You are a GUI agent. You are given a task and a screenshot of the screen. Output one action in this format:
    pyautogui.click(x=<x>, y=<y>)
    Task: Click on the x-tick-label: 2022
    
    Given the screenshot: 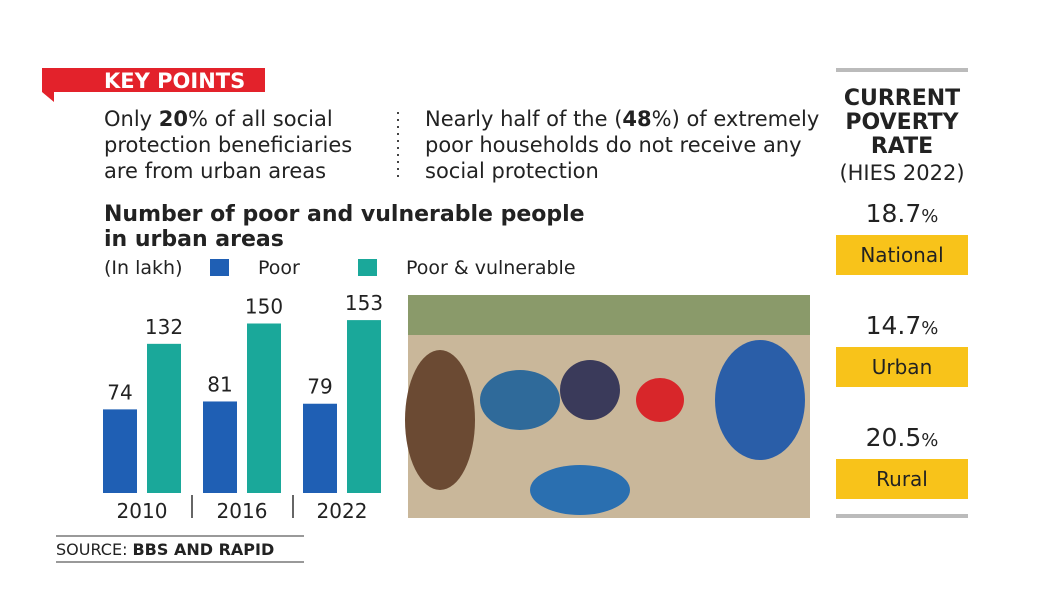 What is the action you would take?
    pyautogui.click(x=342, y=511)
    